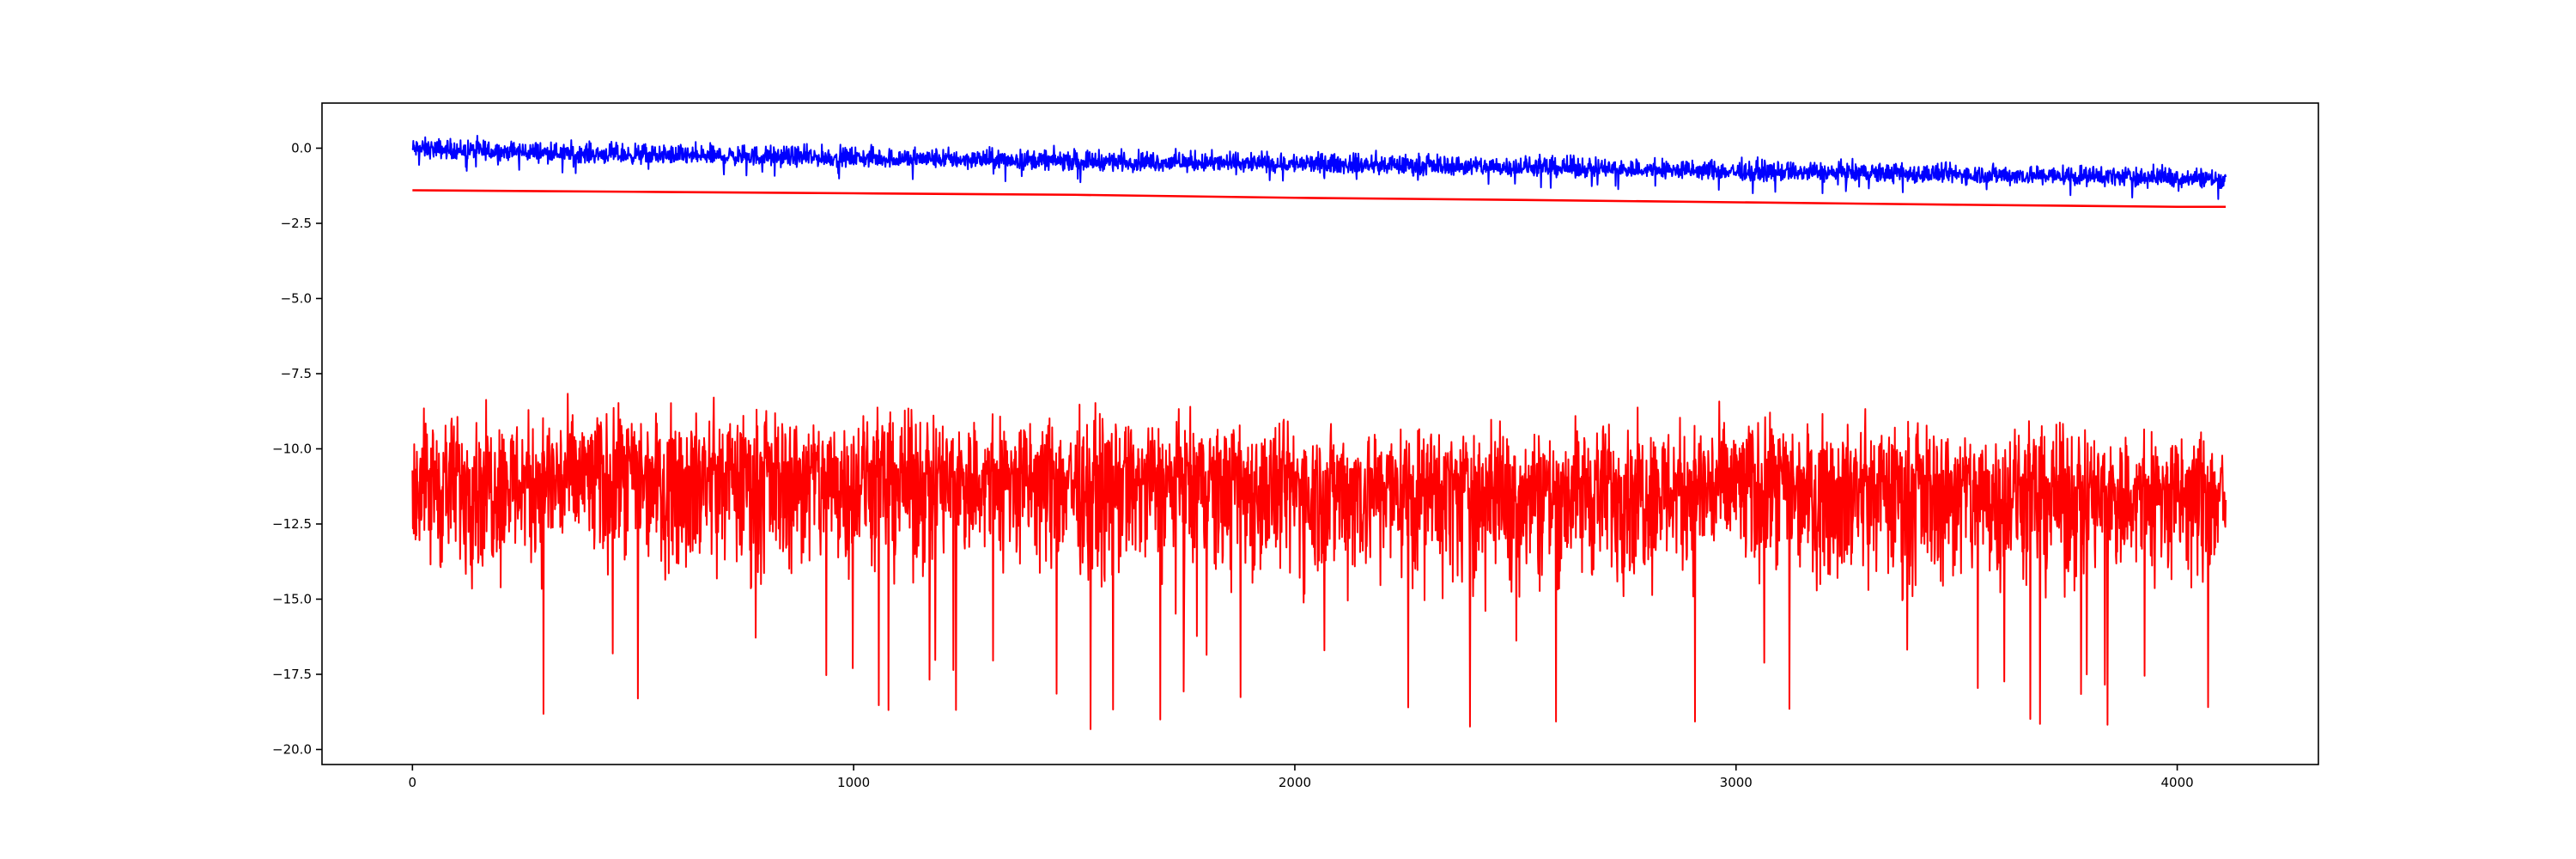  I want to click on y-tick-label: −12.5, so click(292, 524).